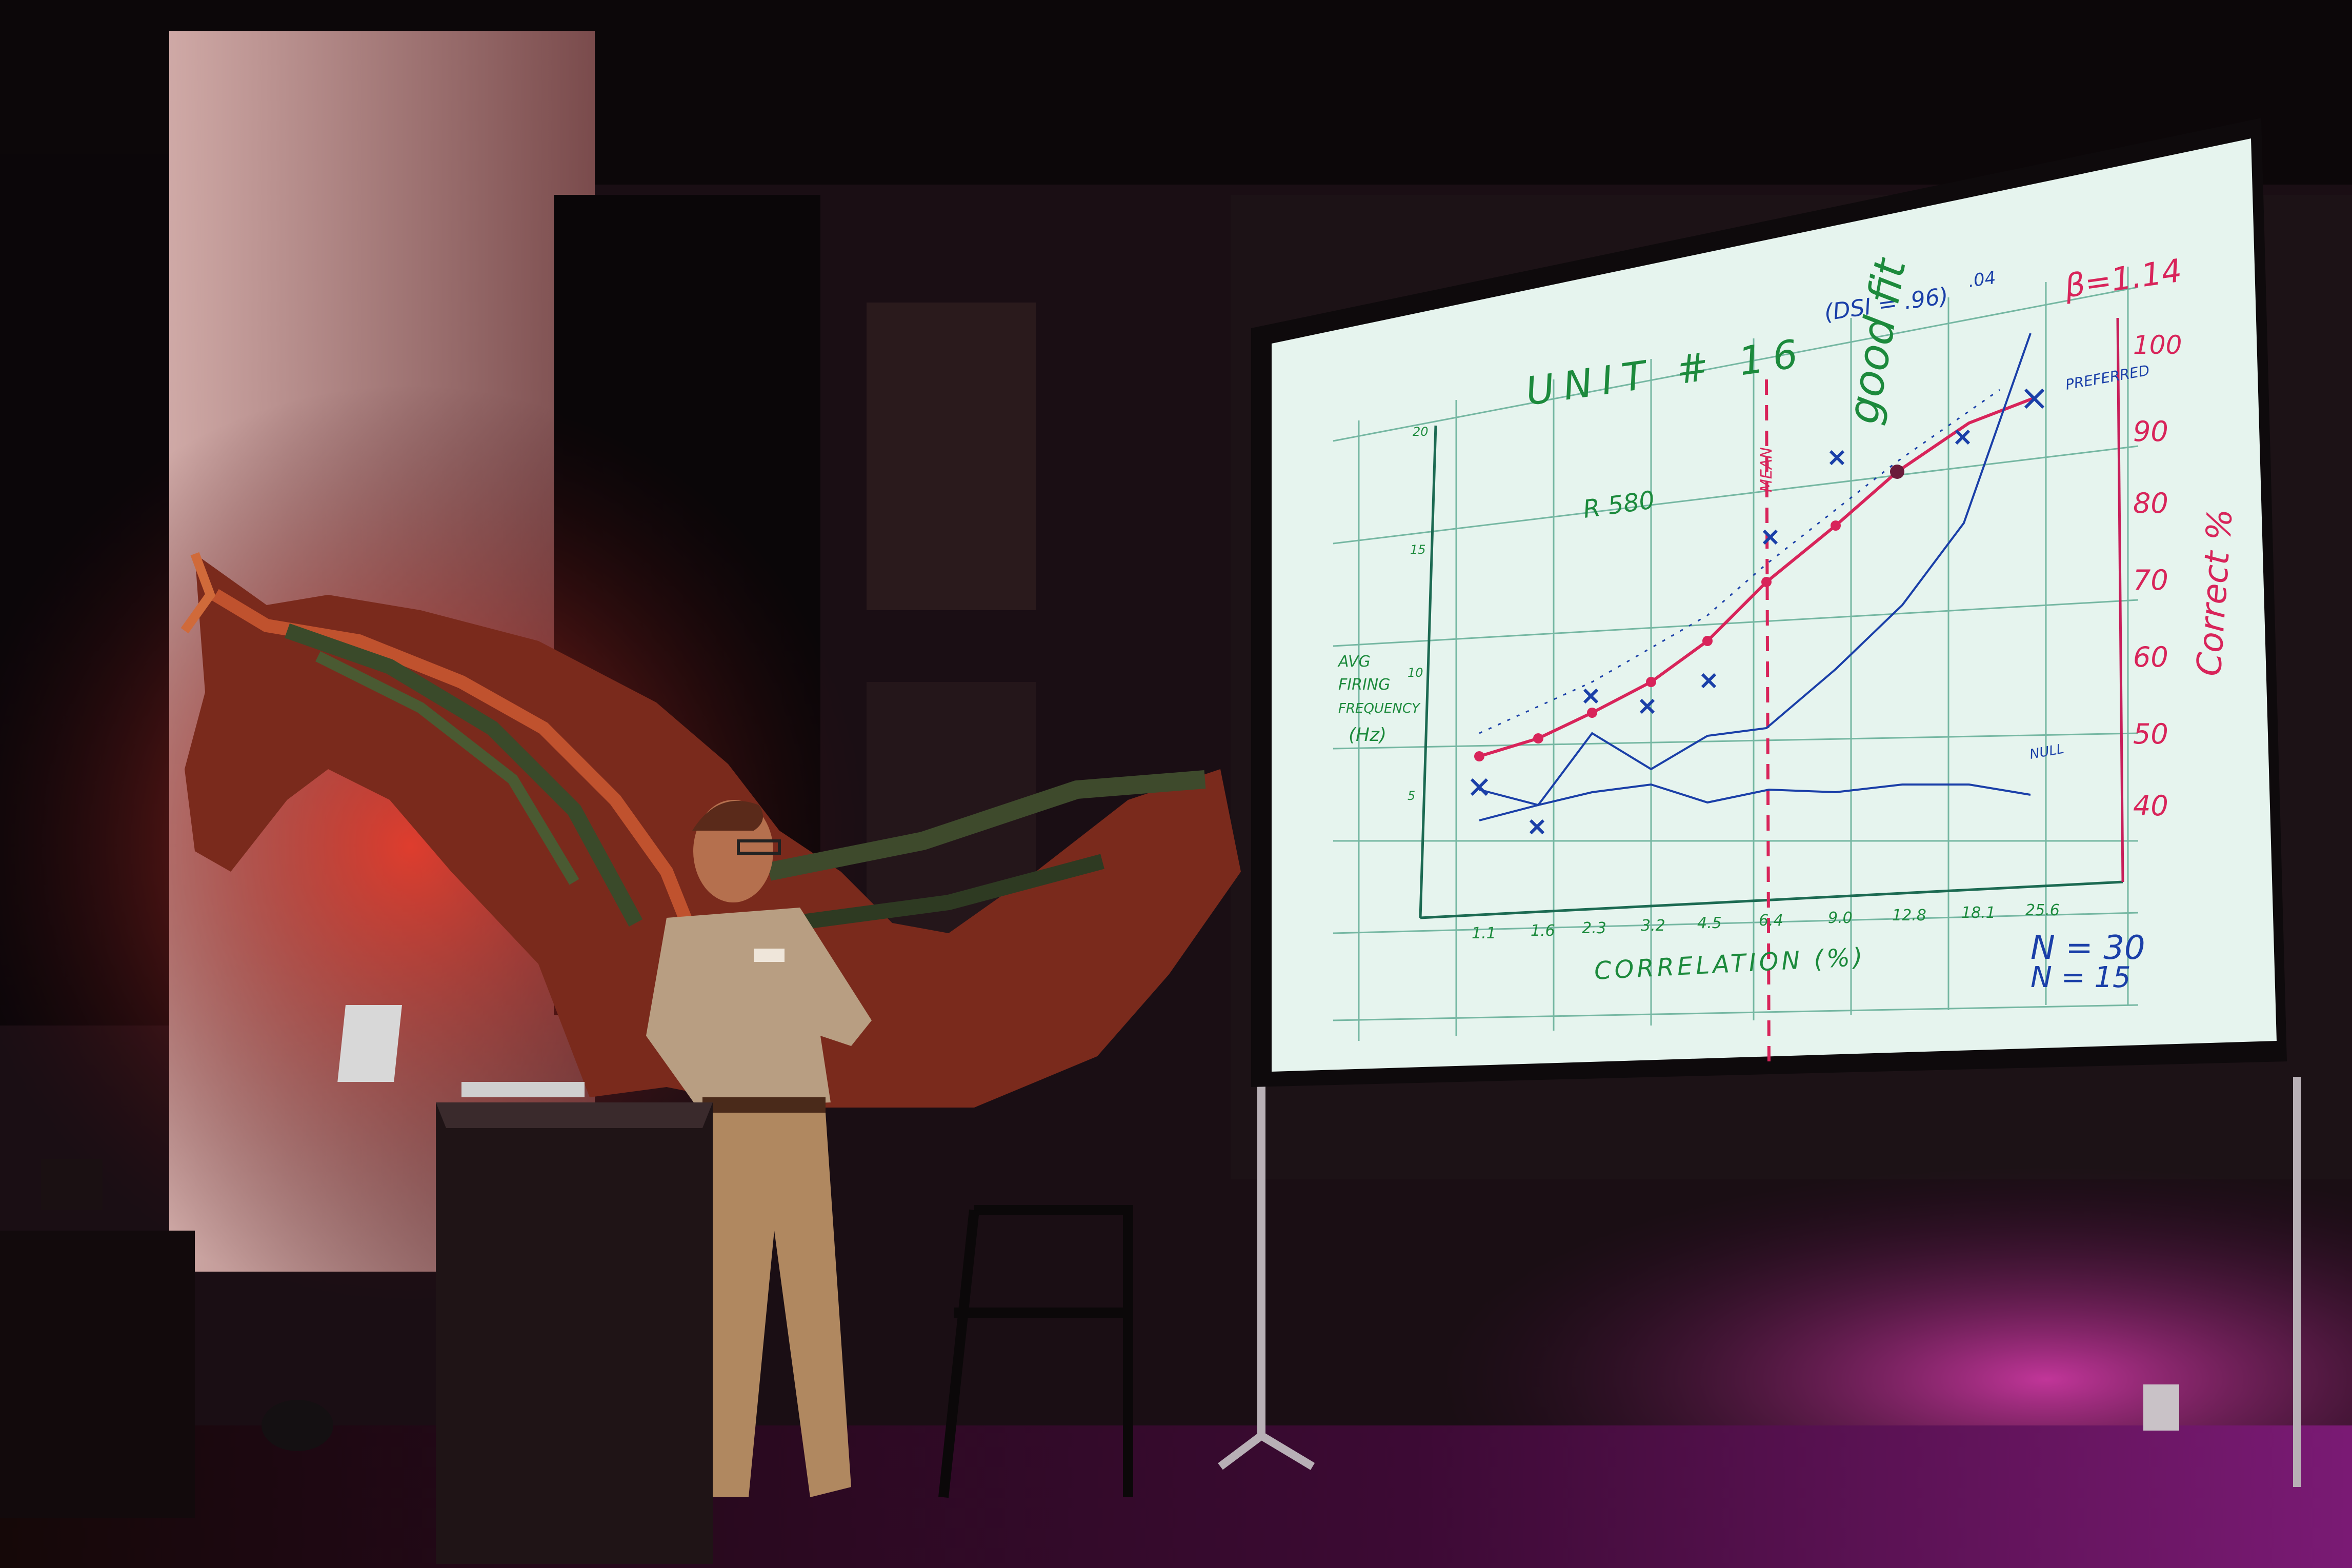 The width and height of the screenshot is (2352, 1568). Describe the element at coordinates (1176, 1496) in the screenshot. I see `stage-floor` at that location.